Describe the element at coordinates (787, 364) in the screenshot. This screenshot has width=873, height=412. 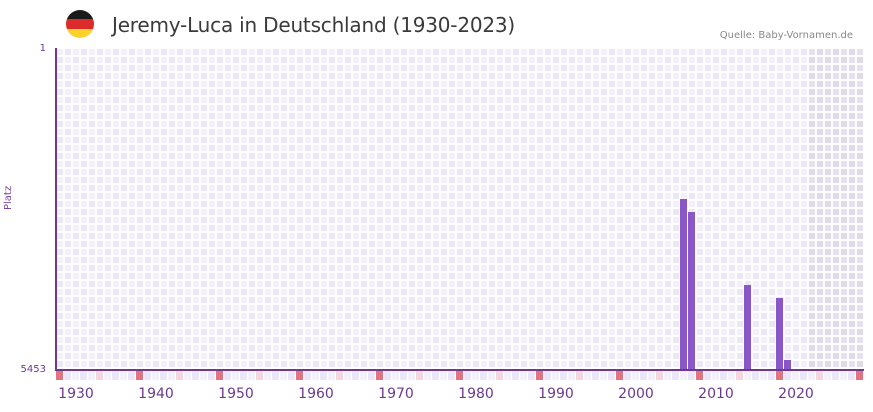
I see `bar-2019` at that location.